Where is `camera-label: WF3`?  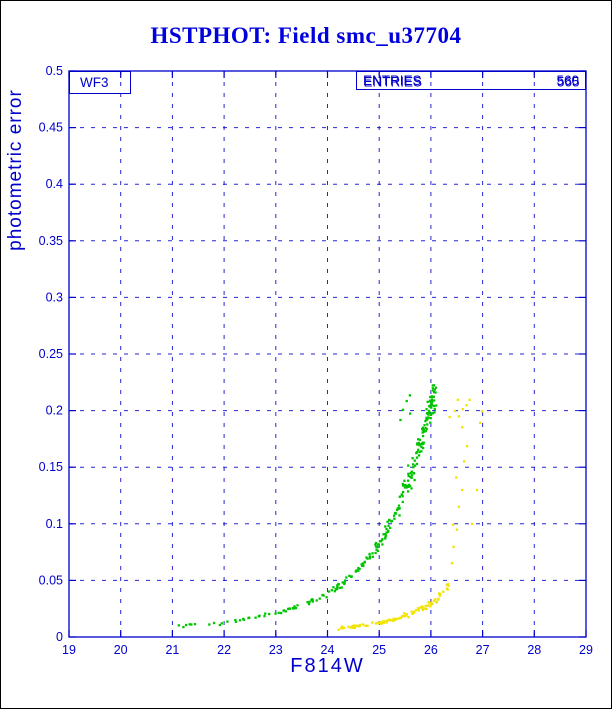
camera-label: WF3 is located at coordinates (94, 82).